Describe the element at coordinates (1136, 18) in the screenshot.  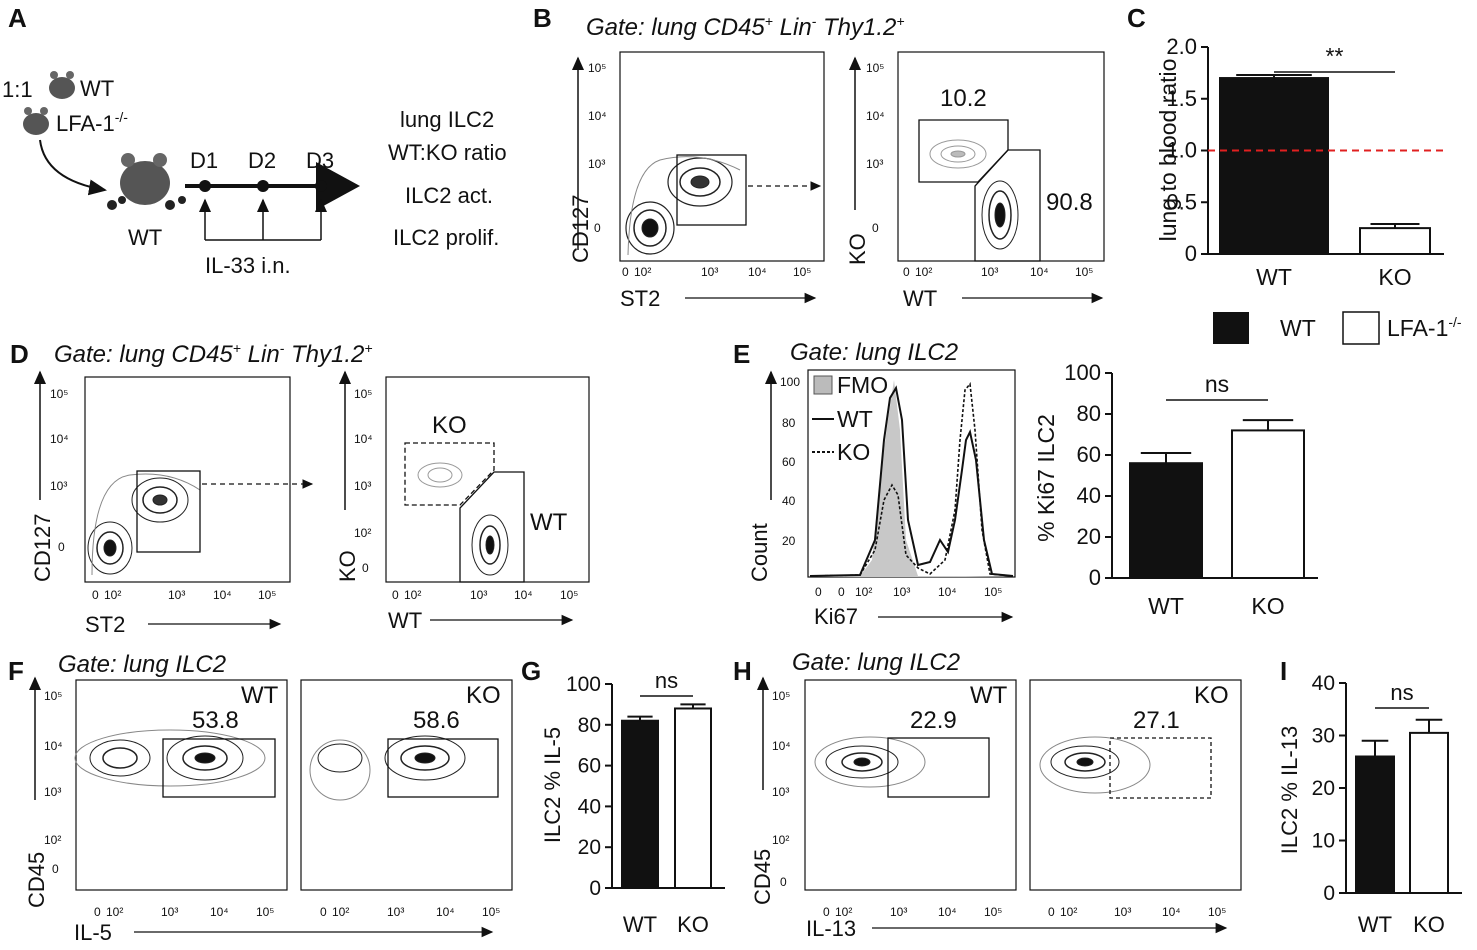
I see `panel-label-c: C` at that location.